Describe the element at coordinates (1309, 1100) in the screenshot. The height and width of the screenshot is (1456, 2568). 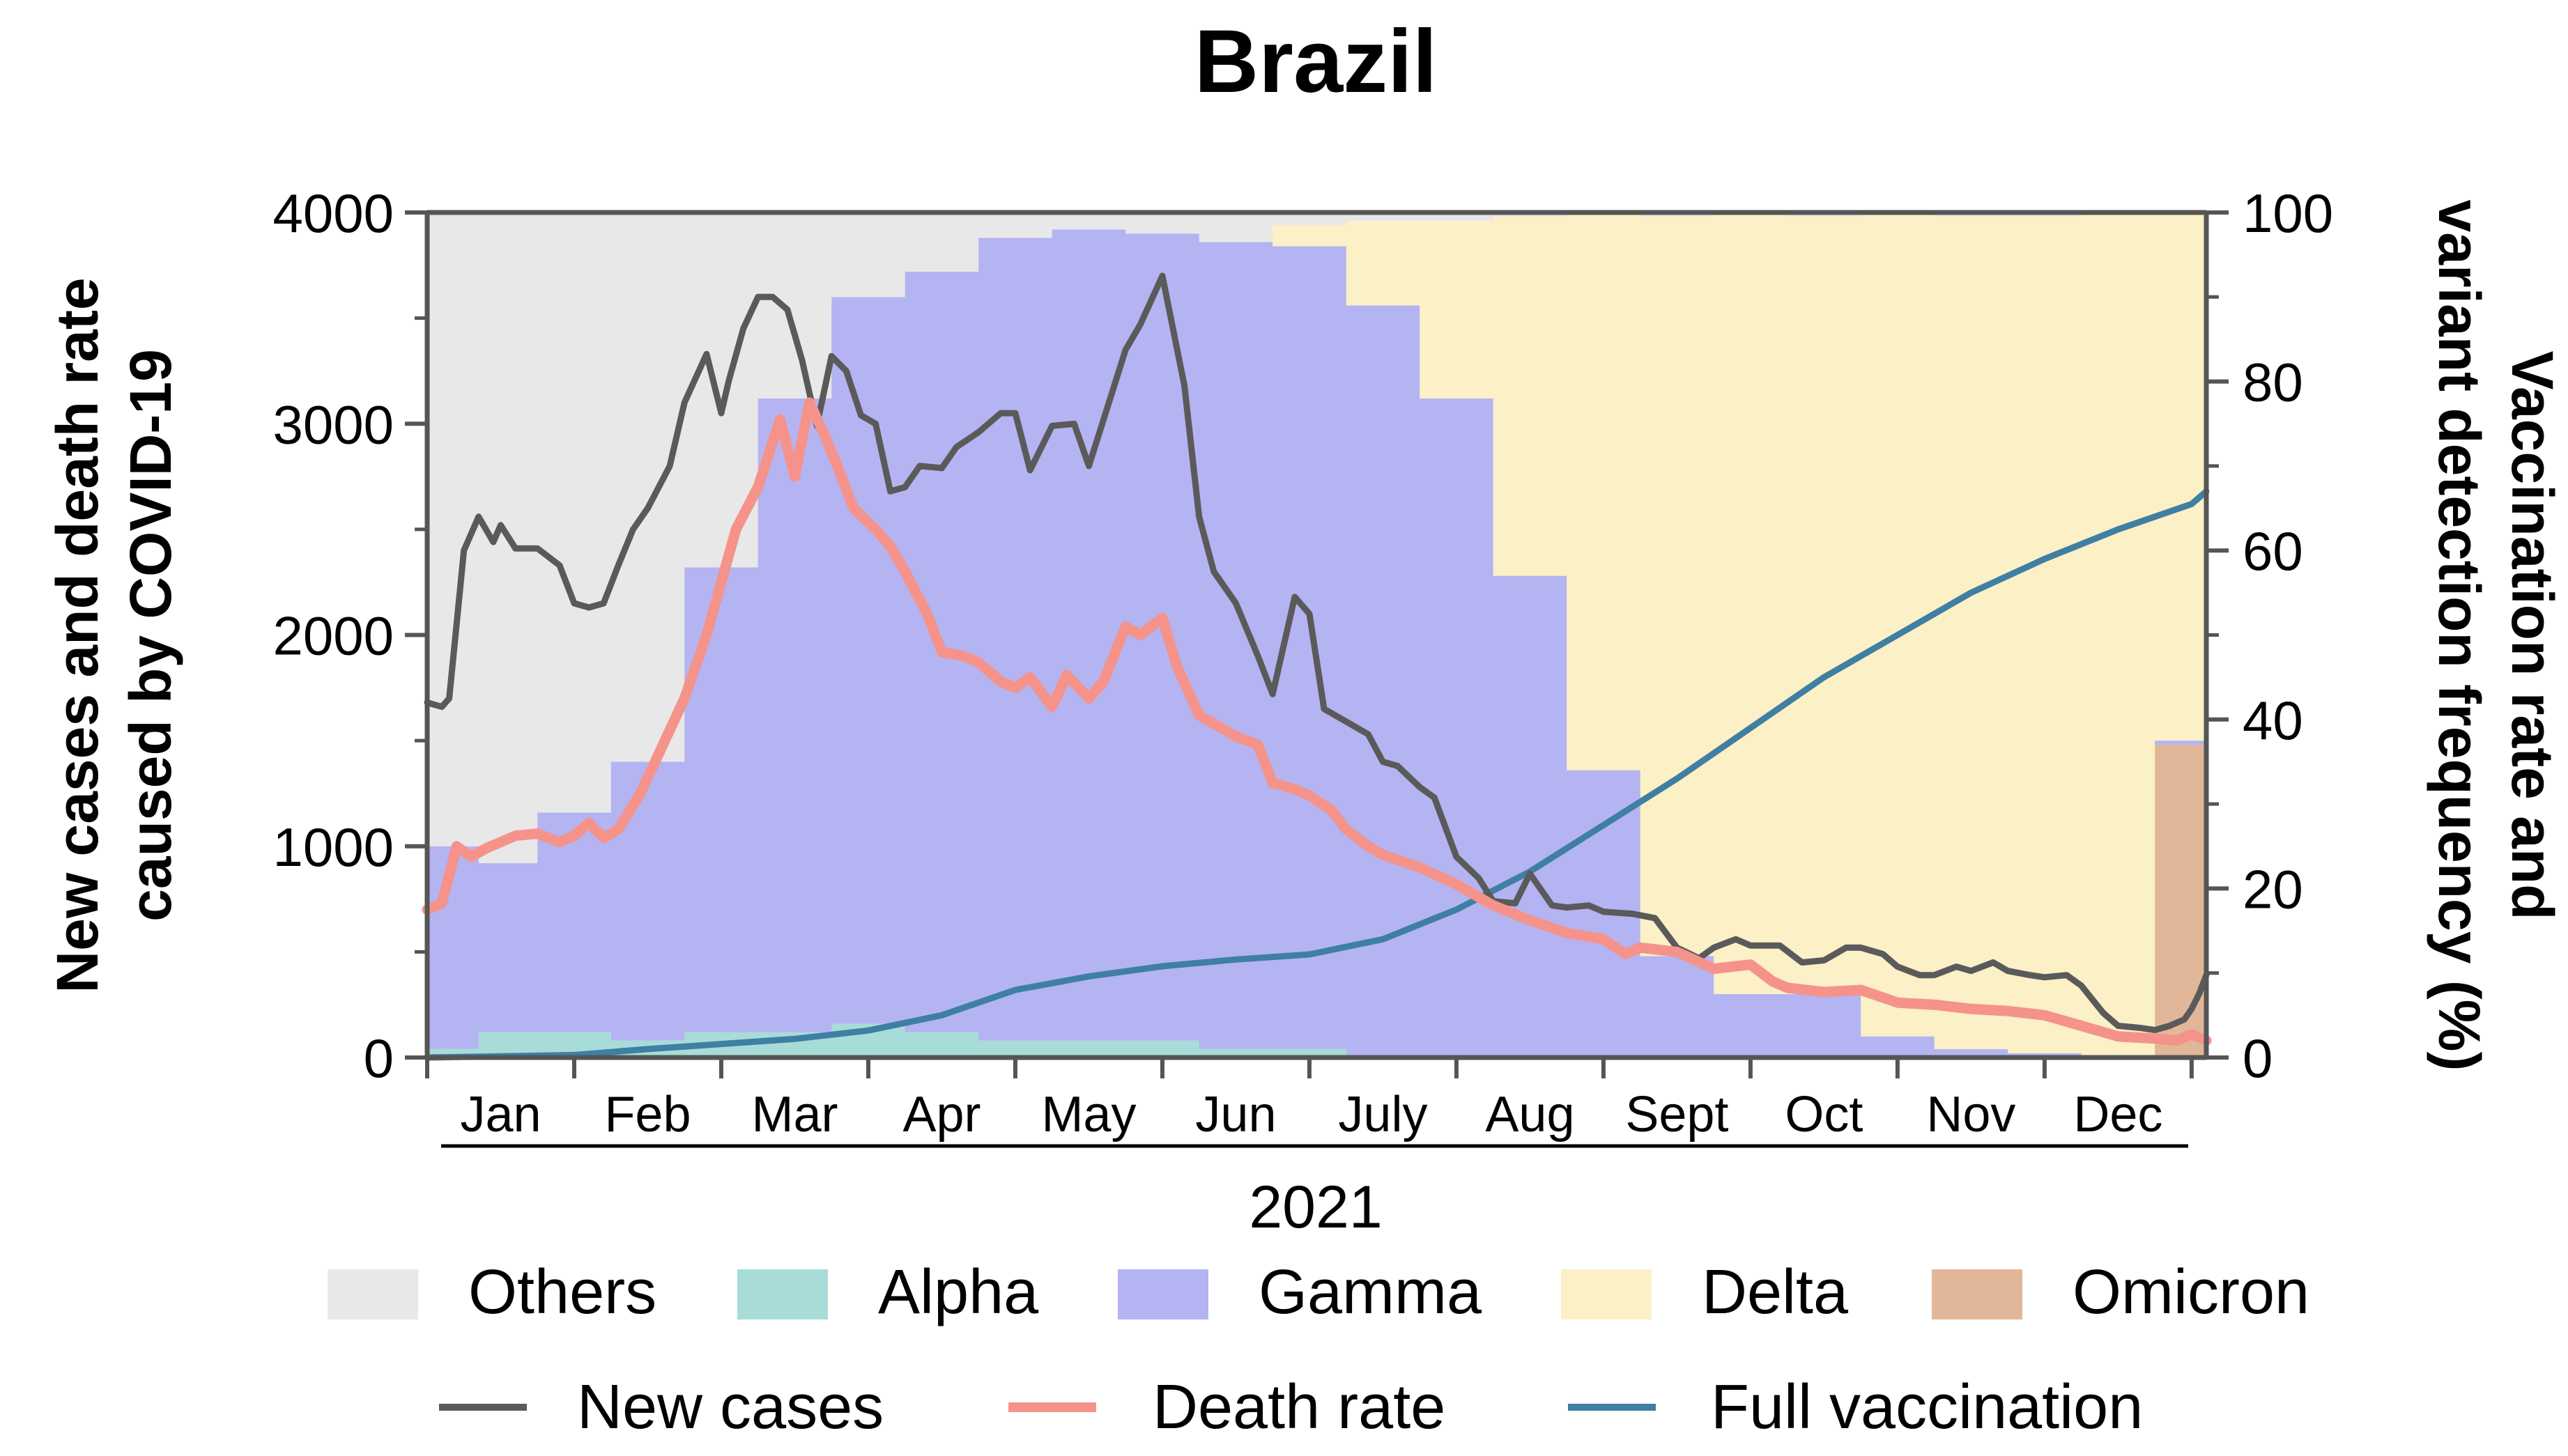
I see `x-ticks: Jan Feb Mar Apr May Jun July Aug Sept Oct Nov Dec` at that location.